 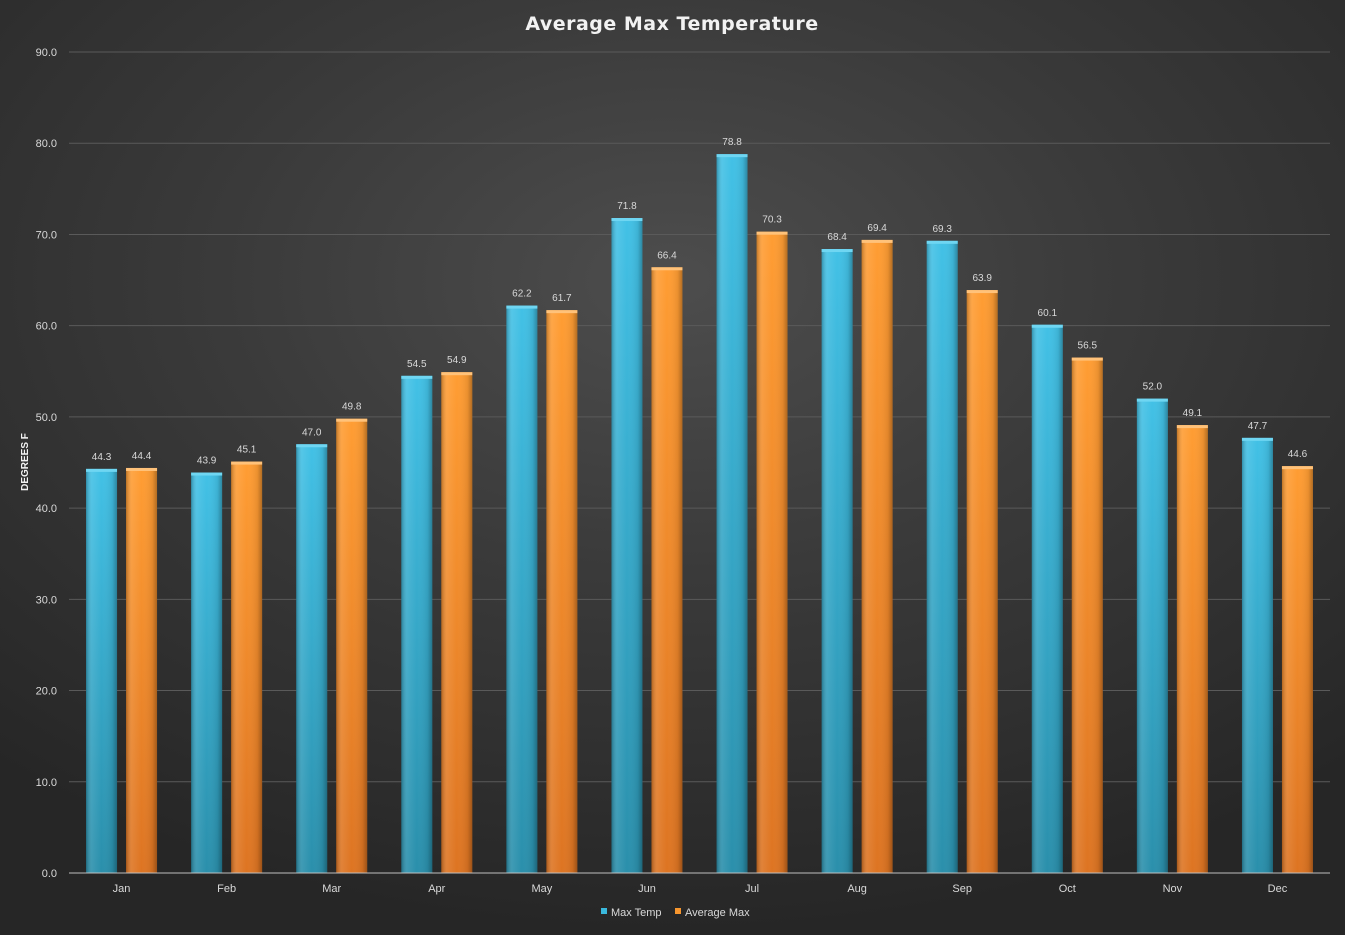 What do you see at coordinates (457, 360) in the screenshot?
I see `data-label: 54.9` at bounding box center [457, 360].